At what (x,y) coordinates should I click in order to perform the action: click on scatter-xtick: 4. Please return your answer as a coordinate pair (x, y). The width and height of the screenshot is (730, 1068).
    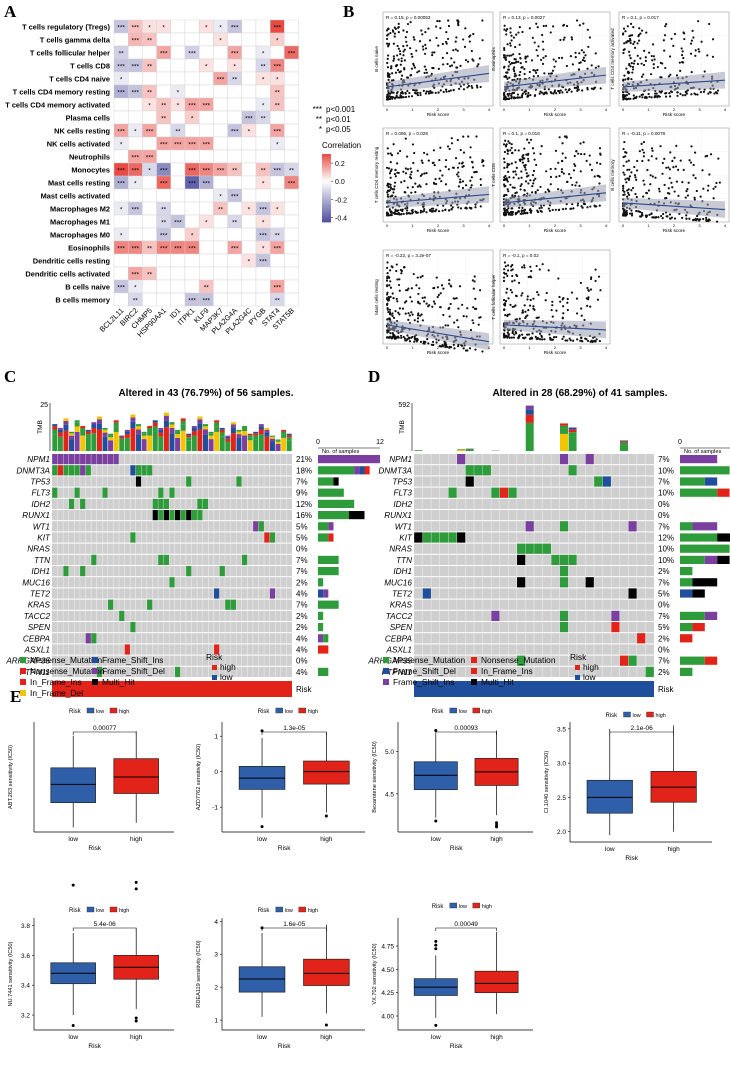
    Looking at the image, I should click on (489, 225).